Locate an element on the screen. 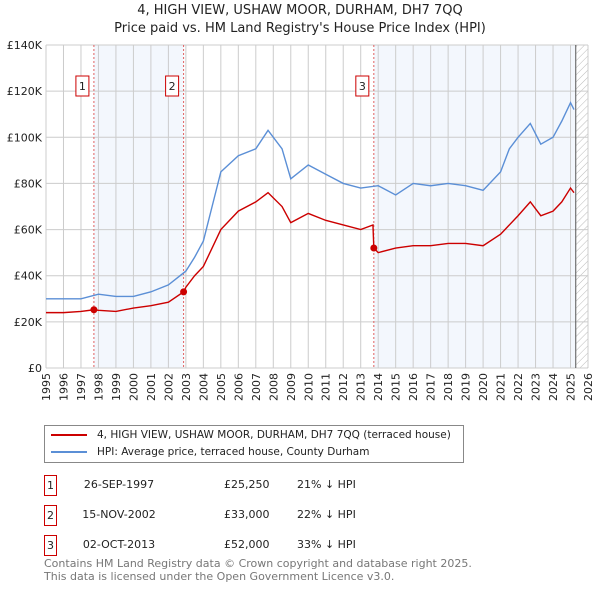 This screenshot has height=590, width=600. sale-date: 15-NOV-2002 is located at coordinates (119, 514).